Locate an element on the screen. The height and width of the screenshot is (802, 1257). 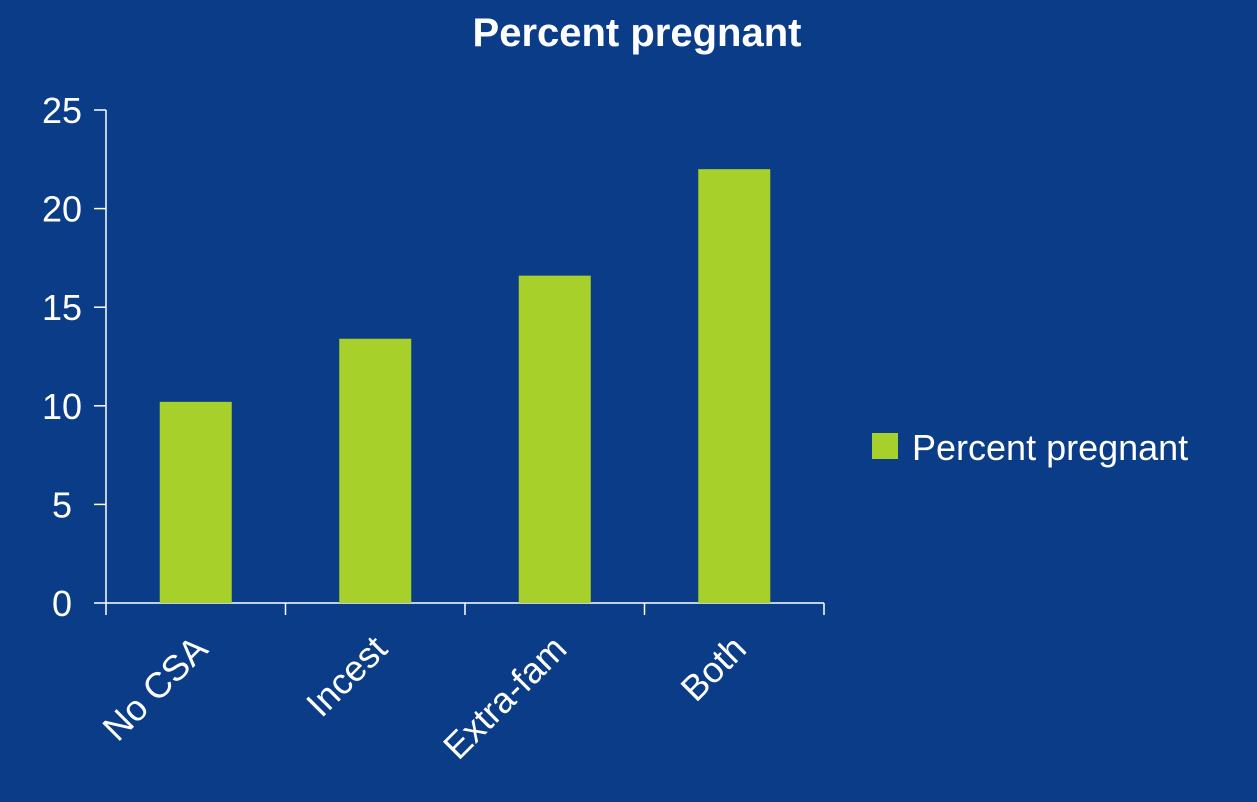
chart-title: Percent pregnant is located at coordinates (637, 33).